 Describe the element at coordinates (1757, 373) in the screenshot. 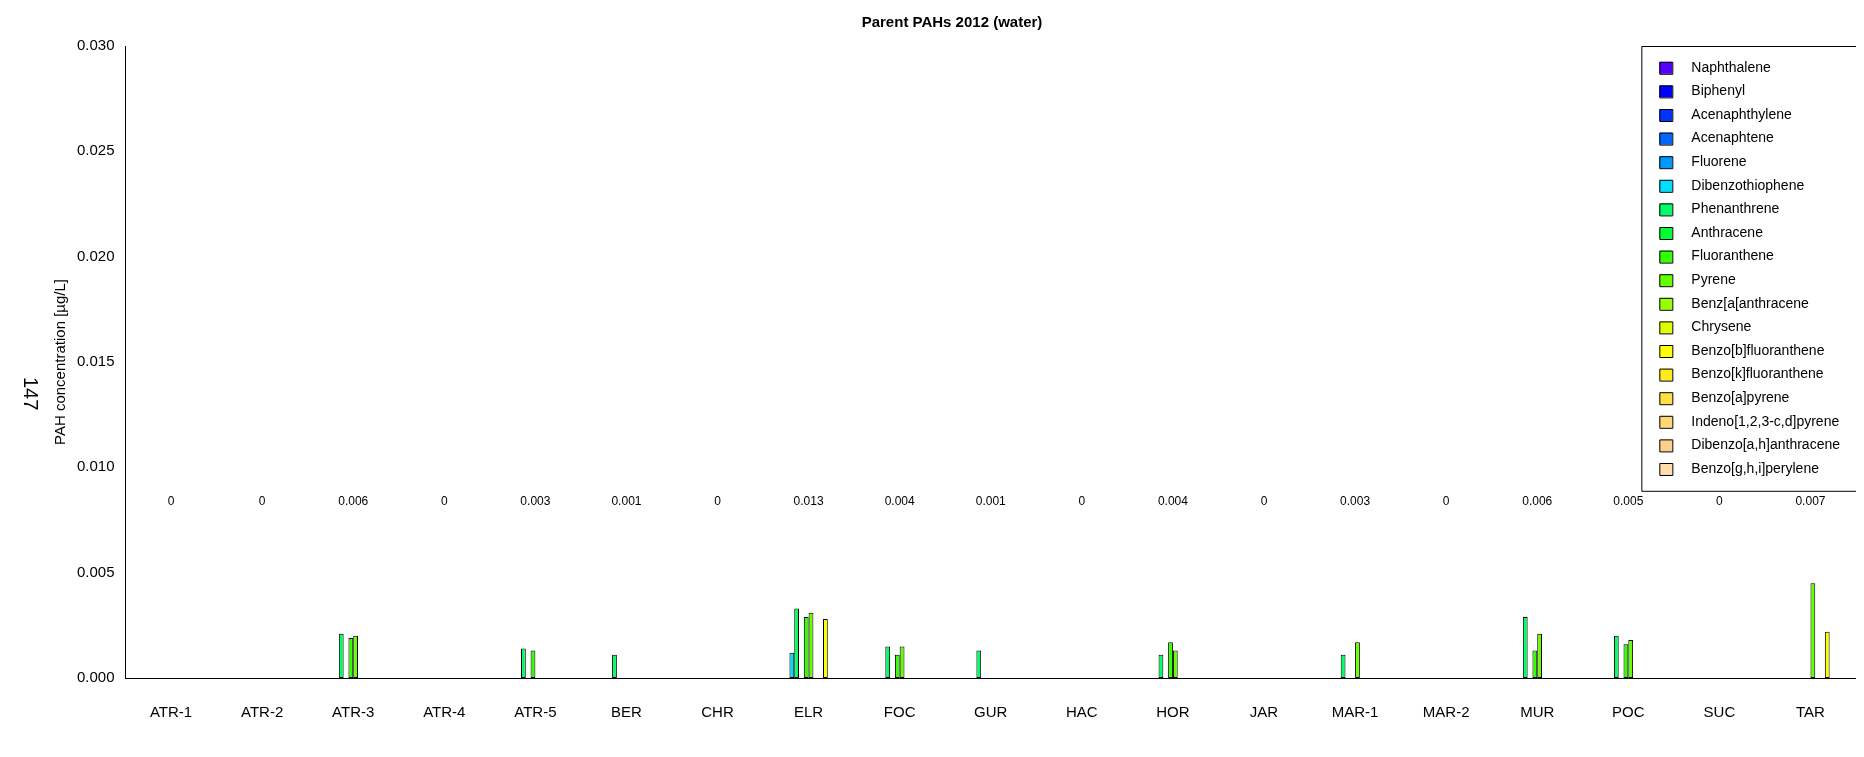

I see `legend-label: Benzo[k]fluoranthene` at that location.